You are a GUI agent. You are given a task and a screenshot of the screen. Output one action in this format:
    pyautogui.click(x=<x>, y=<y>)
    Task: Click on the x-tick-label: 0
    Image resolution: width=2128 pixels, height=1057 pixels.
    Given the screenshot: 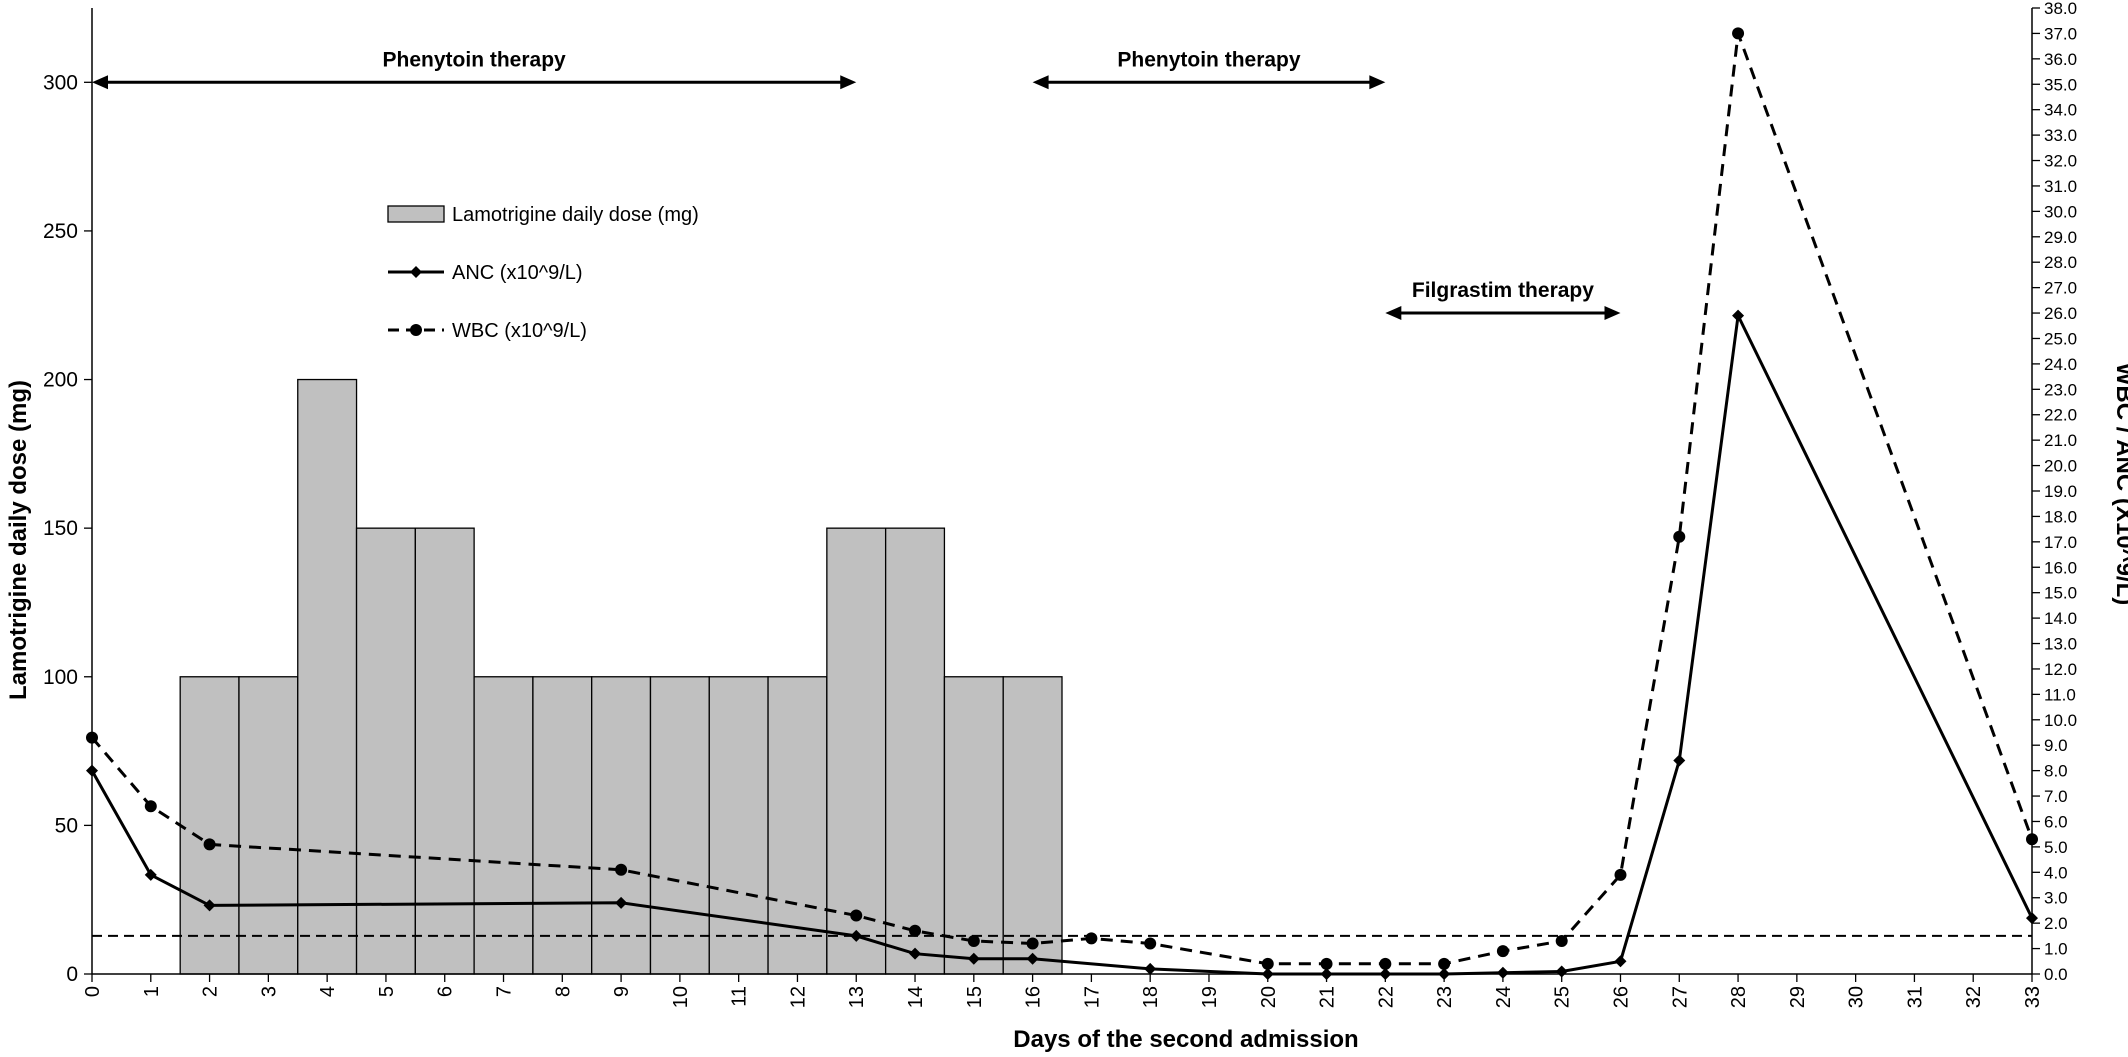 What is the action you would take?
    pyautogui.click(x=93, y=991)
    